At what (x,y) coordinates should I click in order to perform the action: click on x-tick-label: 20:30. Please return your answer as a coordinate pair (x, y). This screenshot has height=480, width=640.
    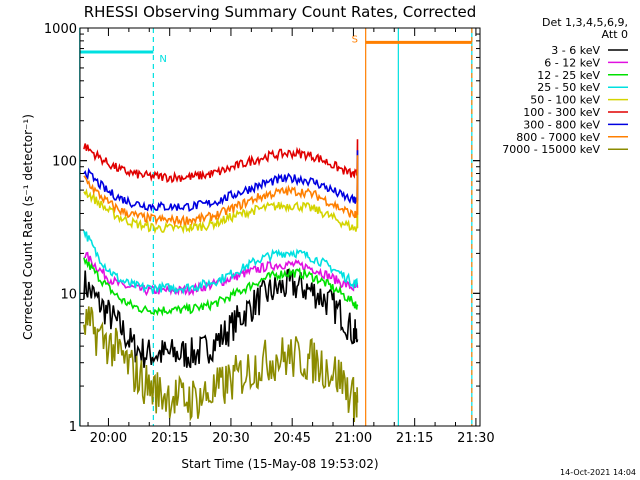
    Looking at the image, I should click on (230, 438).